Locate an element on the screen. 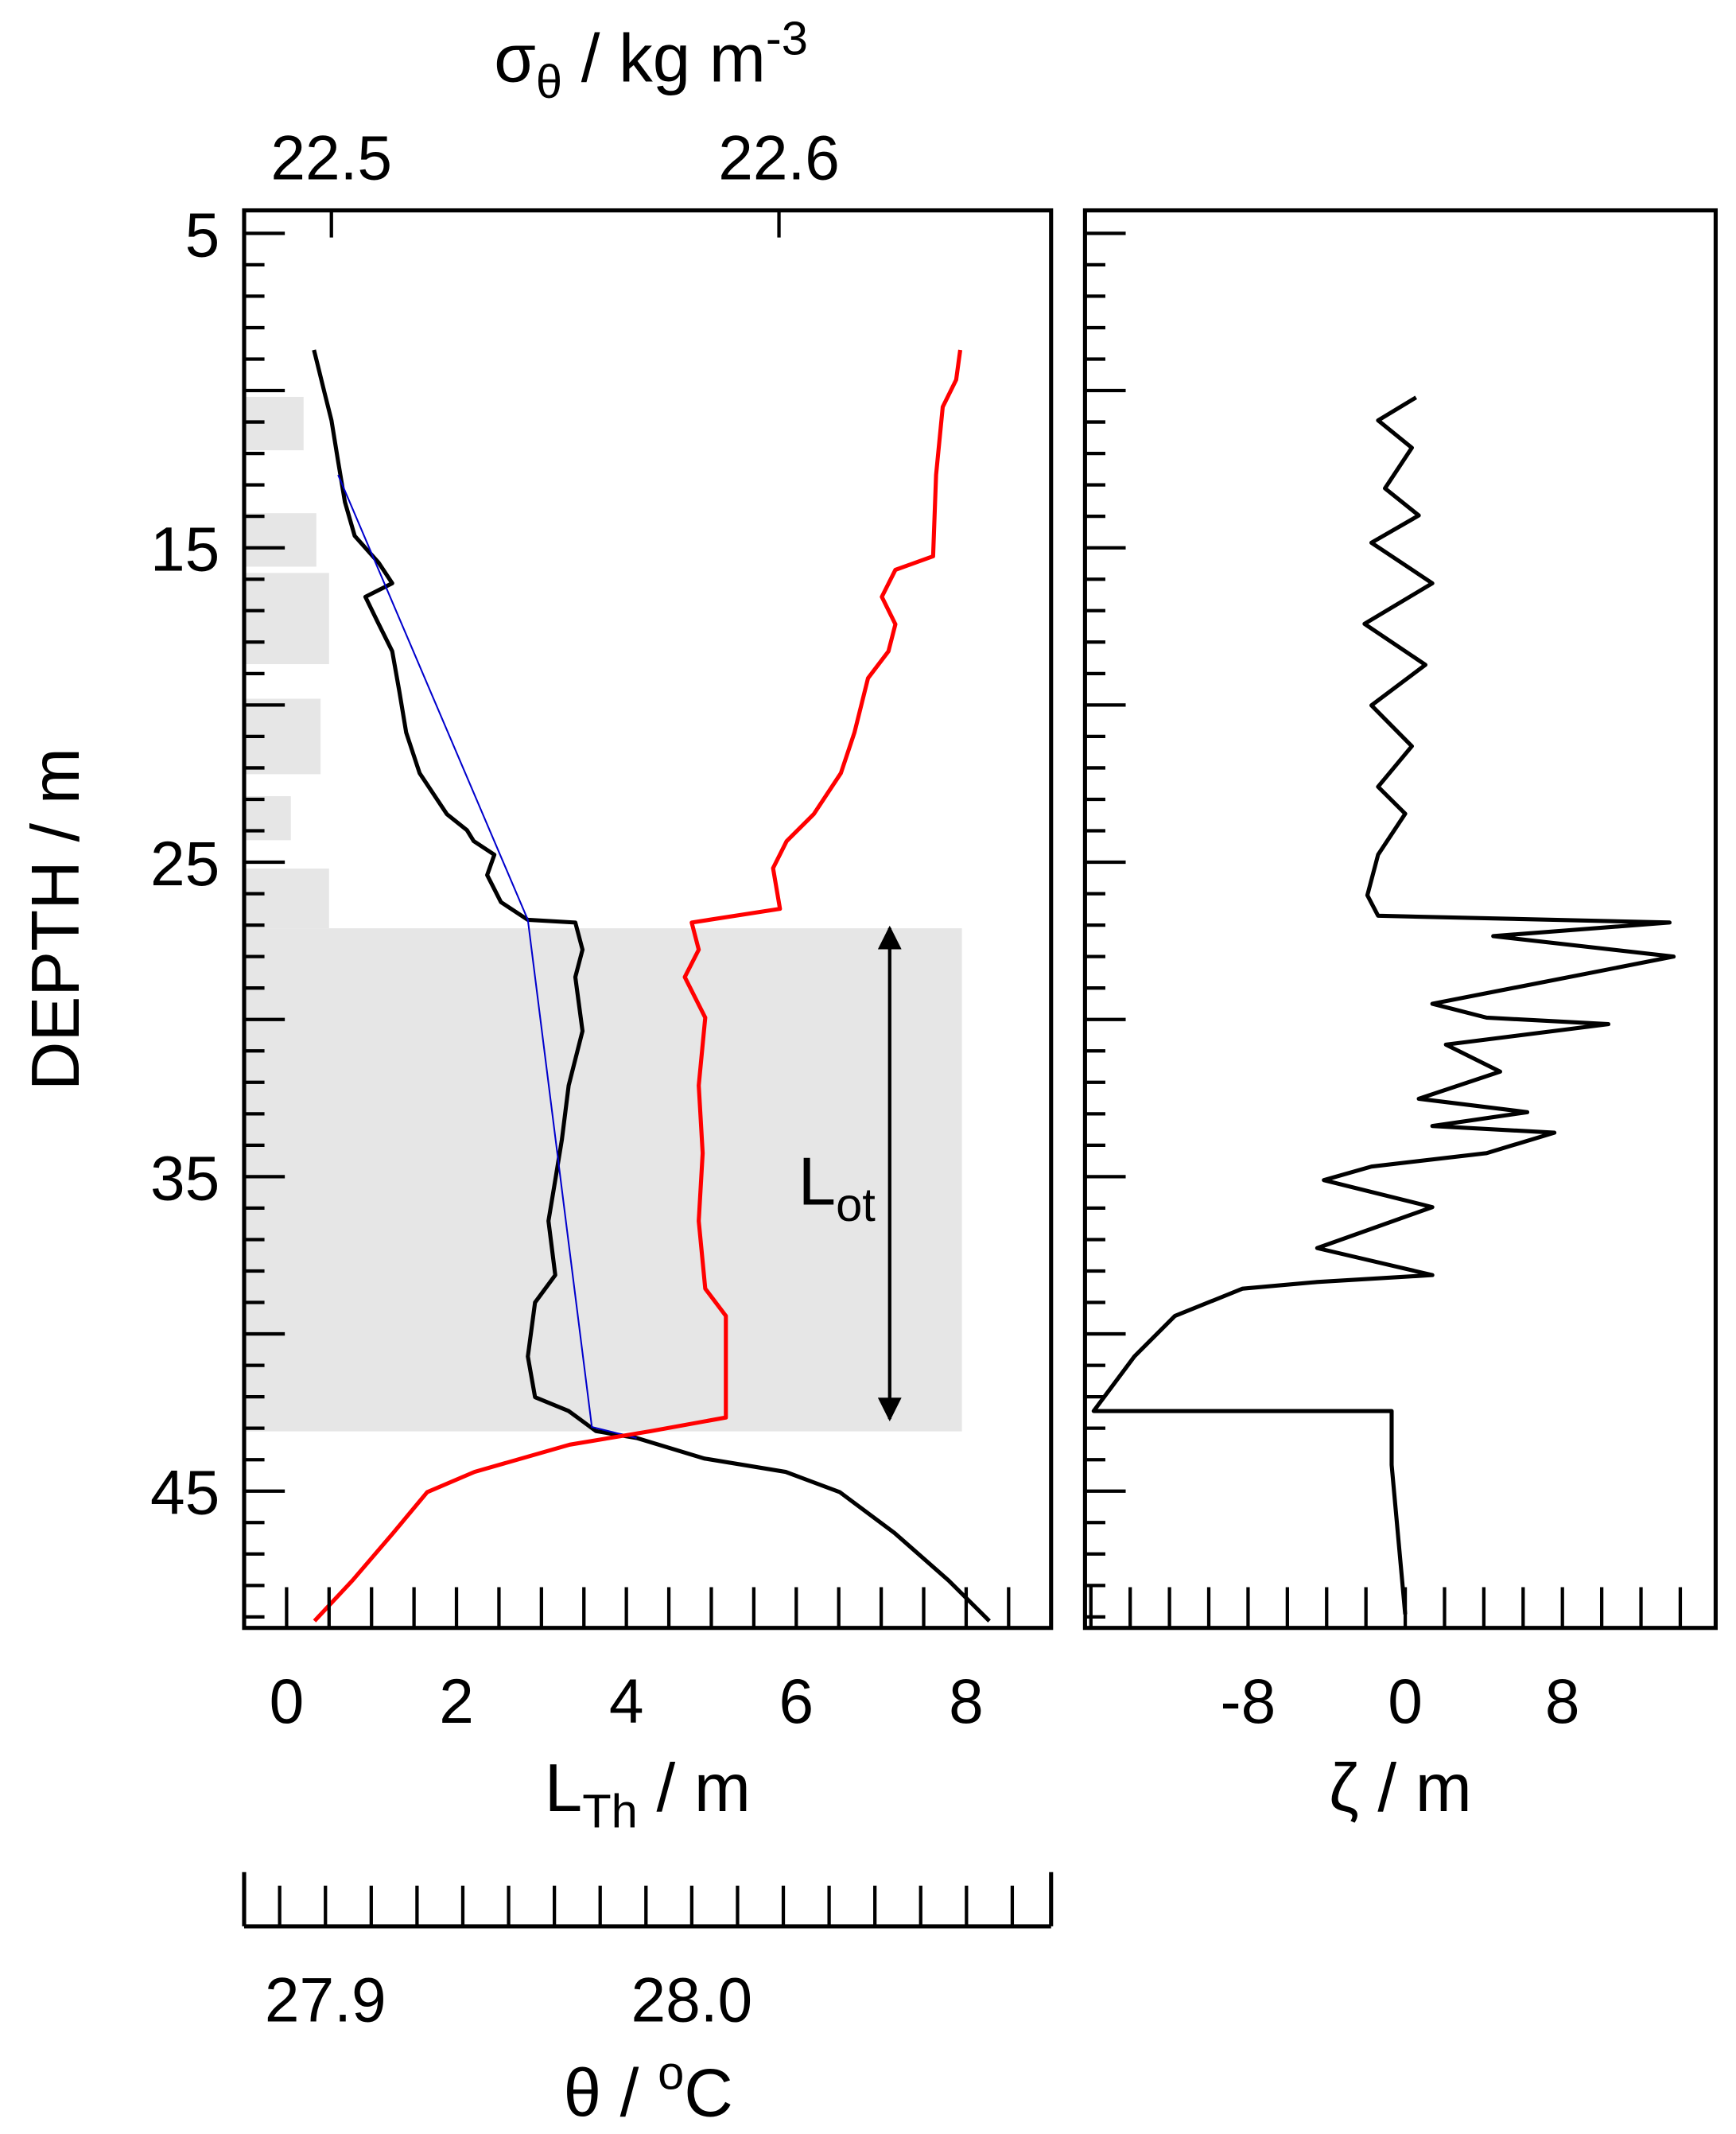 Image resolution: width=1736 pixels, height=2134 pixels. y-axis-label: DEPTH / m is located at coordinates (56, 919).